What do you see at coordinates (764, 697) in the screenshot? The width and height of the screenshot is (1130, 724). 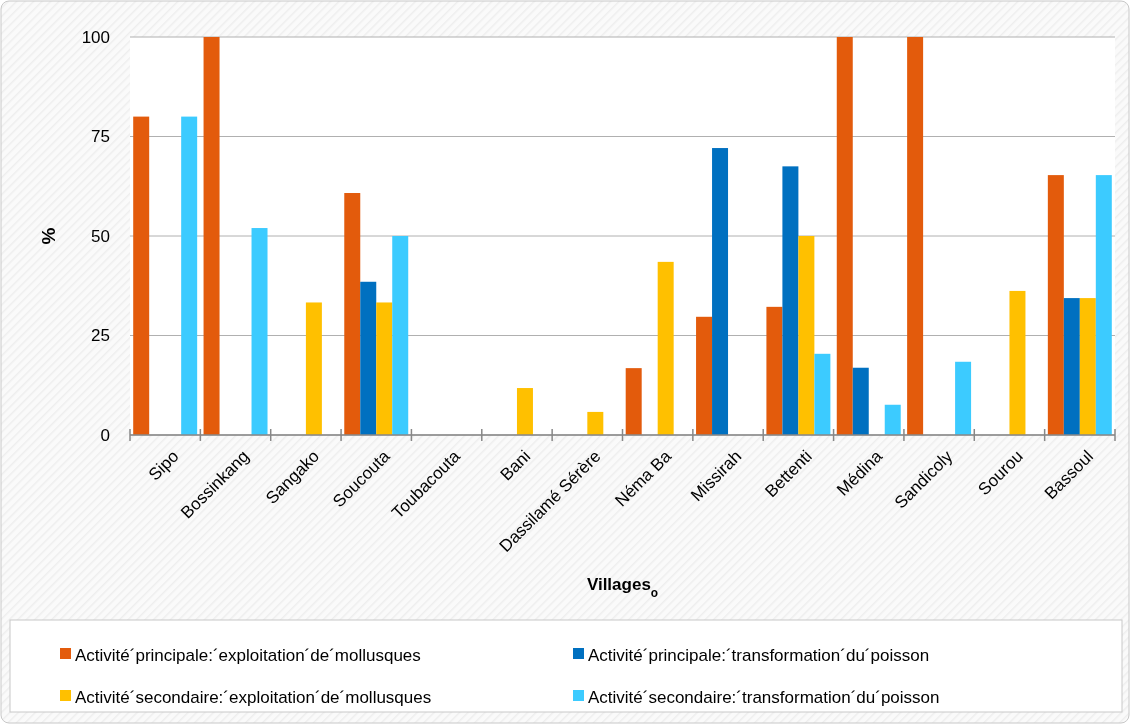 I see `legend-label: Activité´secondaire:´transformation´du´poisson` at bounding box center [764, 697].